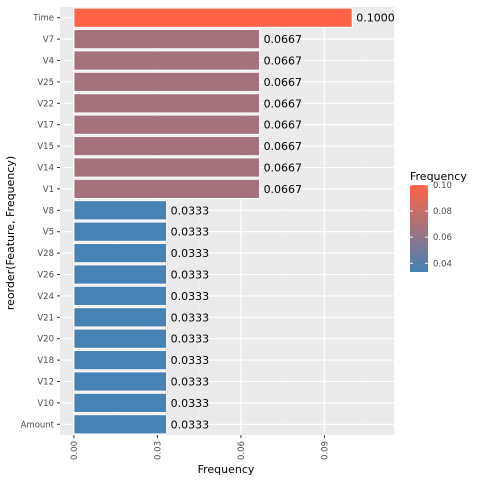  What do you see at coordinates (190, 339) in the screenshot?
I see `value-label-v20: 0.0333` at bounding box center [190, 339].